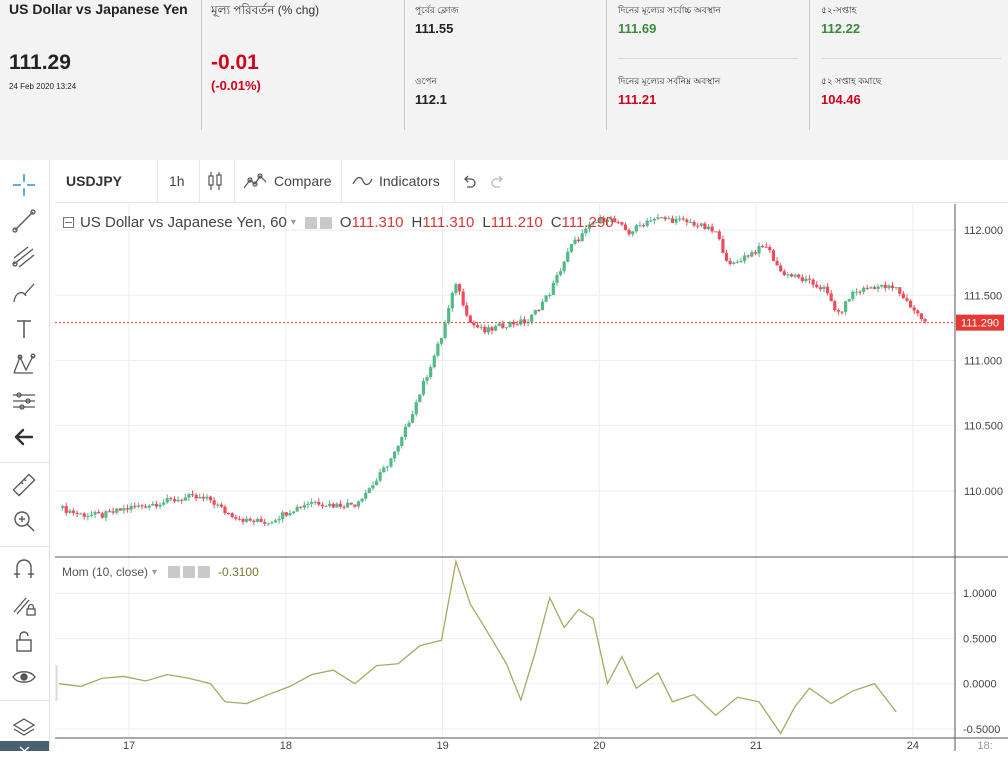 Image resolution: width=1008 pixels, height=759 pixels. Describe the element at coordinates (669, 10) in the screenshot. I see `day-high-label: দিনের মূল্যের সর্বোচ্চ অবস্থান` at that location.